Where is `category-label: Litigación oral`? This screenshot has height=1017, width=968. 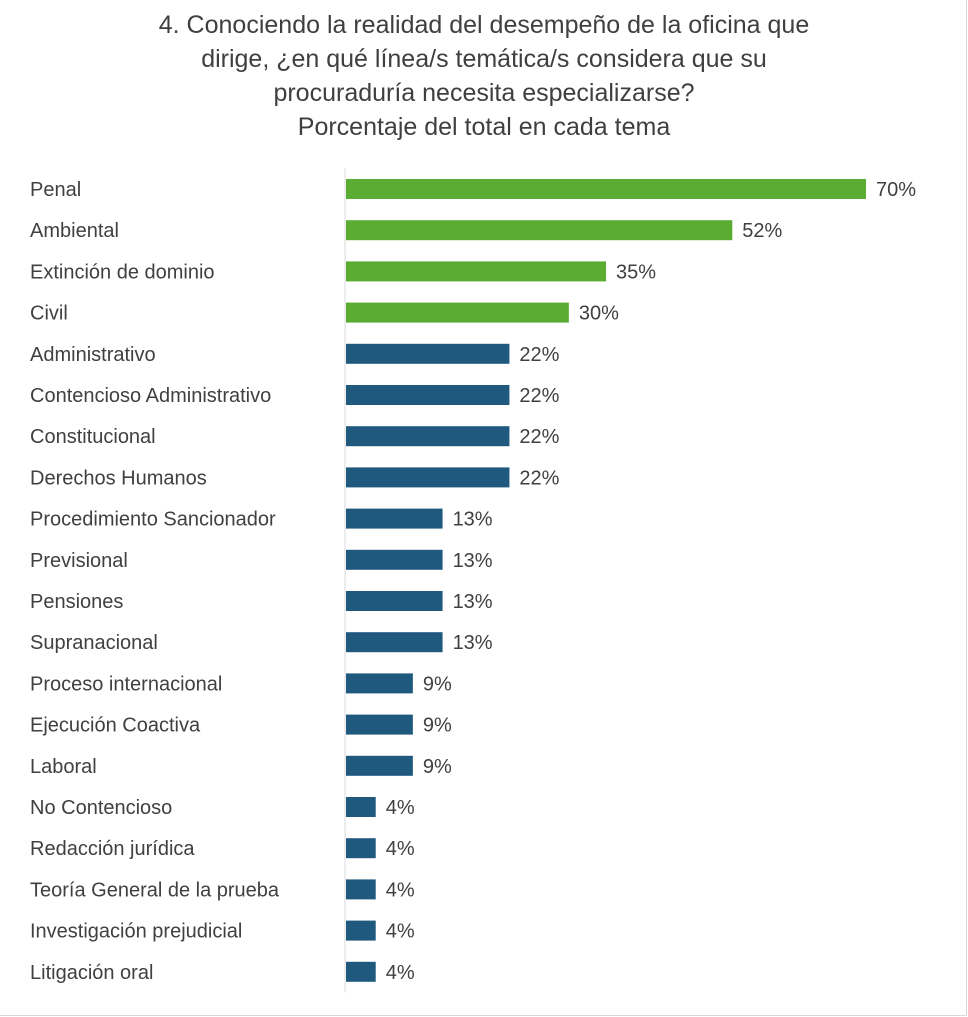
category-label: Litigación oral is located at coordinates (91, 973).